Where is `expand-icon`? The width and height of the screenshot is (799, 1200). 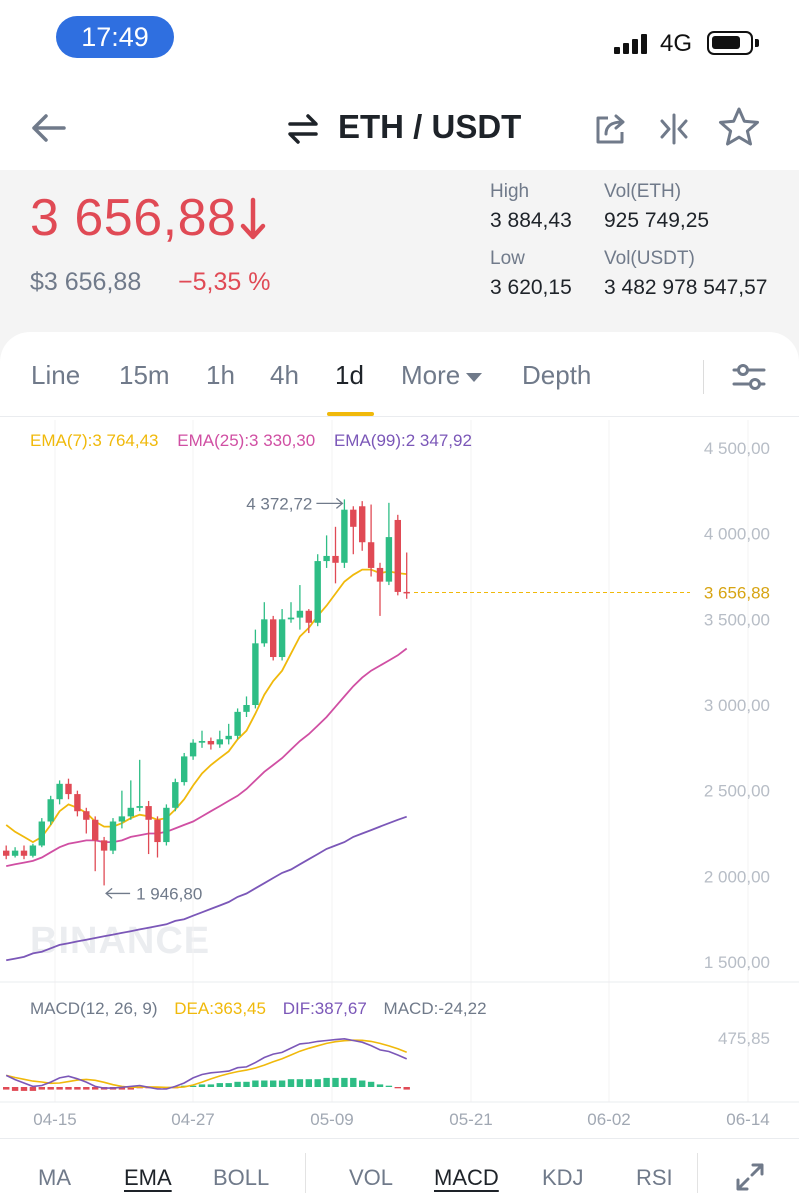
expand-icon is located at coordinates (750, 1177).